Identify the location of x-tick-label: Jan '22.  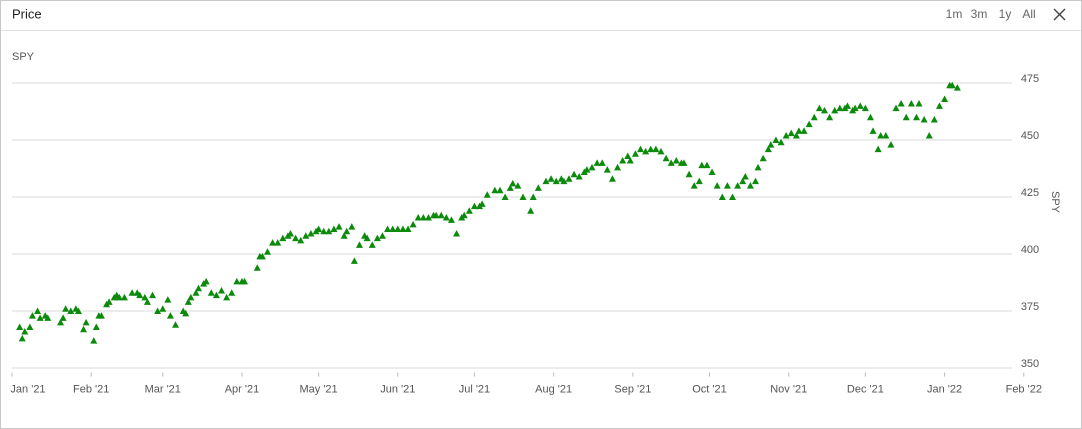
(944, 390).